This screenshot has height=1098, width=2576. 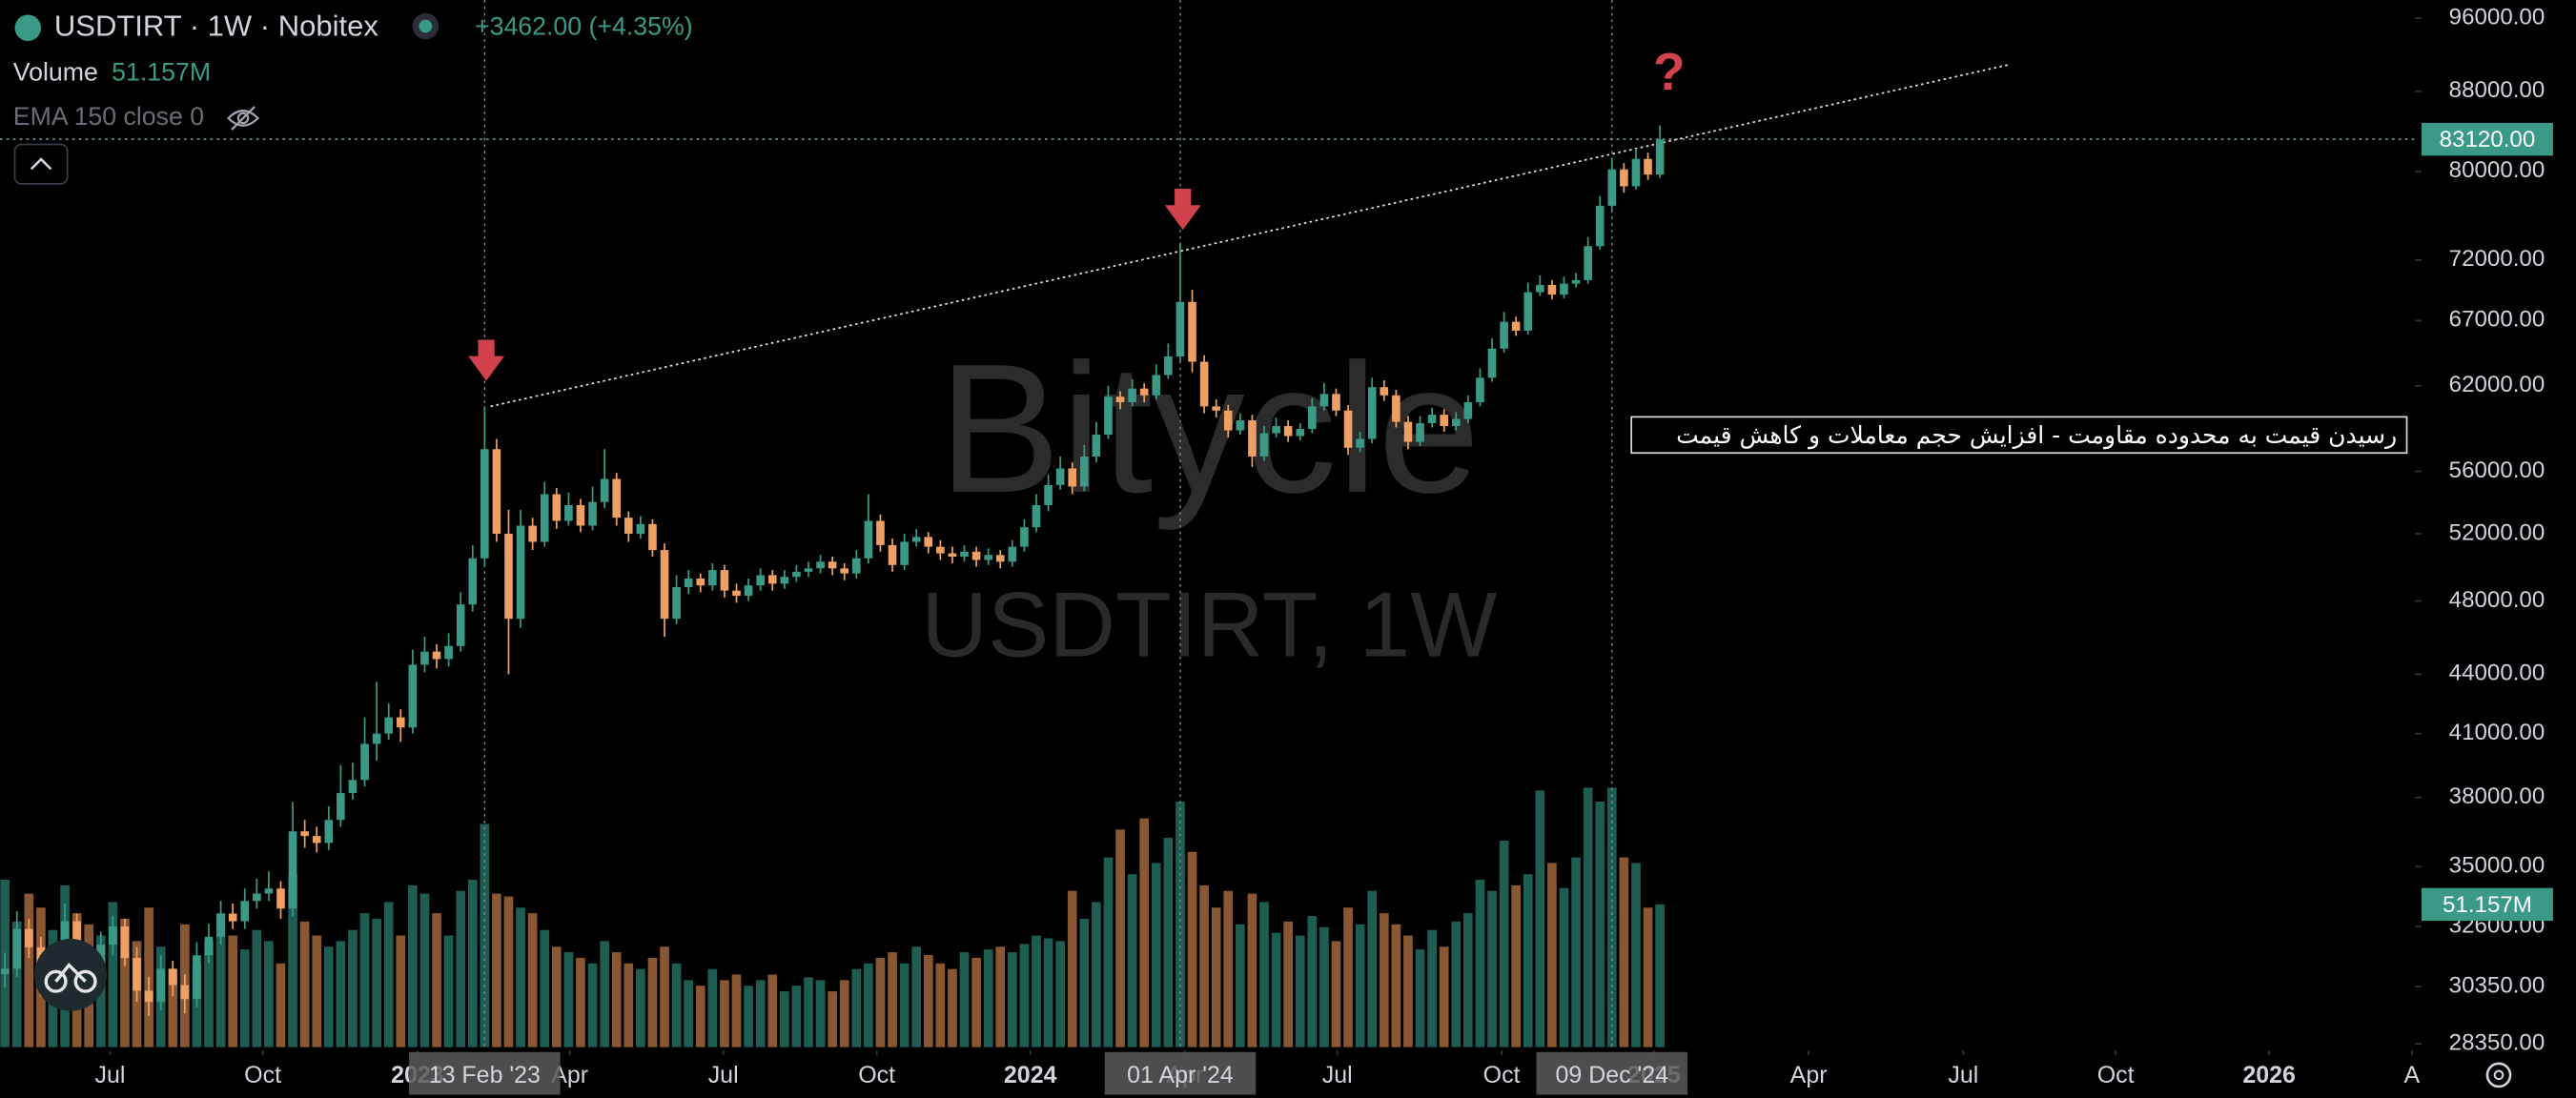 What do you see at coordinates (243, 118) in the screenshot?
I see `hide-icon` at bounding box center [243, 118].